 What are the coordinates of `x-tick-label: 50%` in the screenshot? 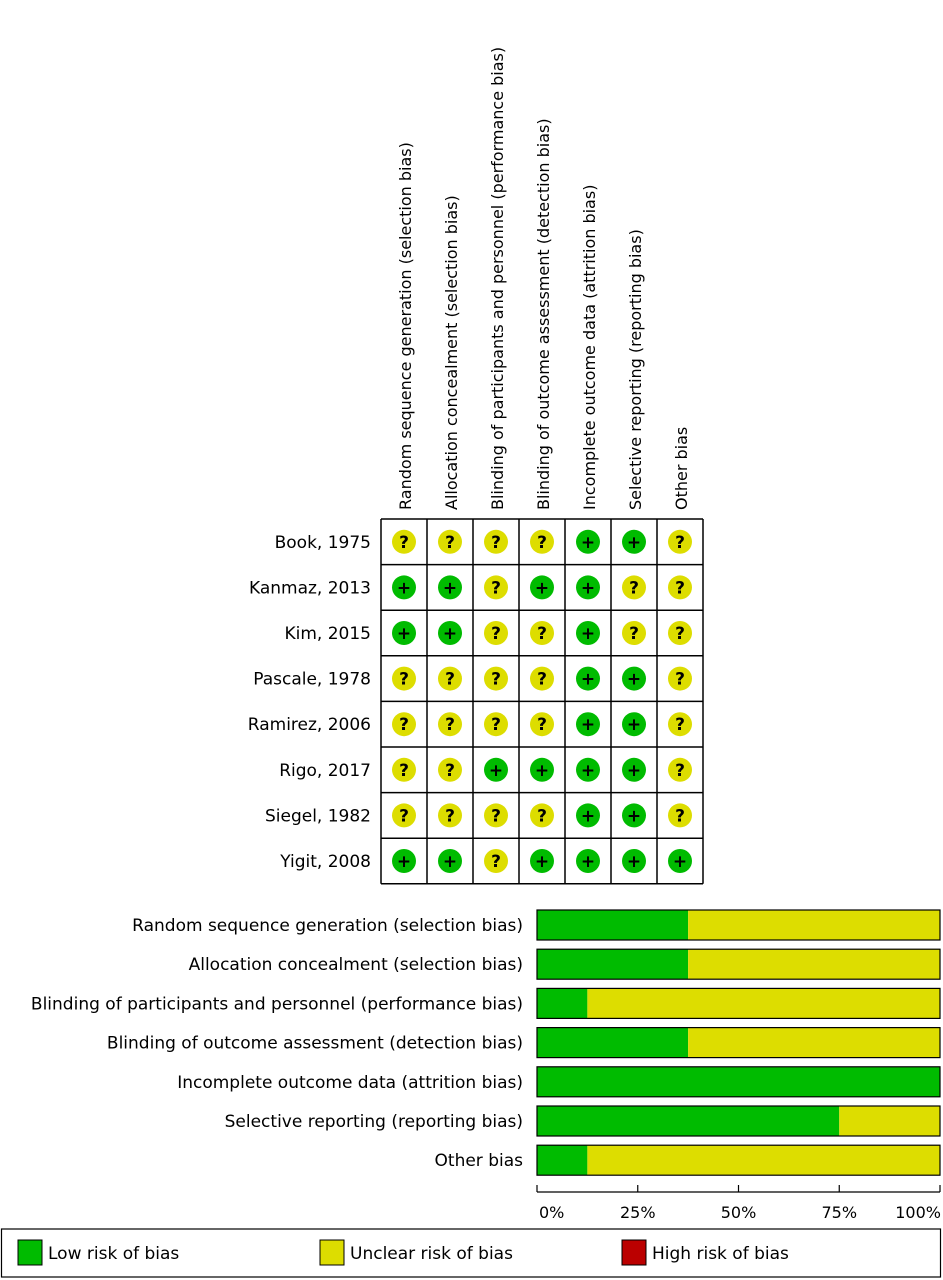 It's located at (739, 1212).